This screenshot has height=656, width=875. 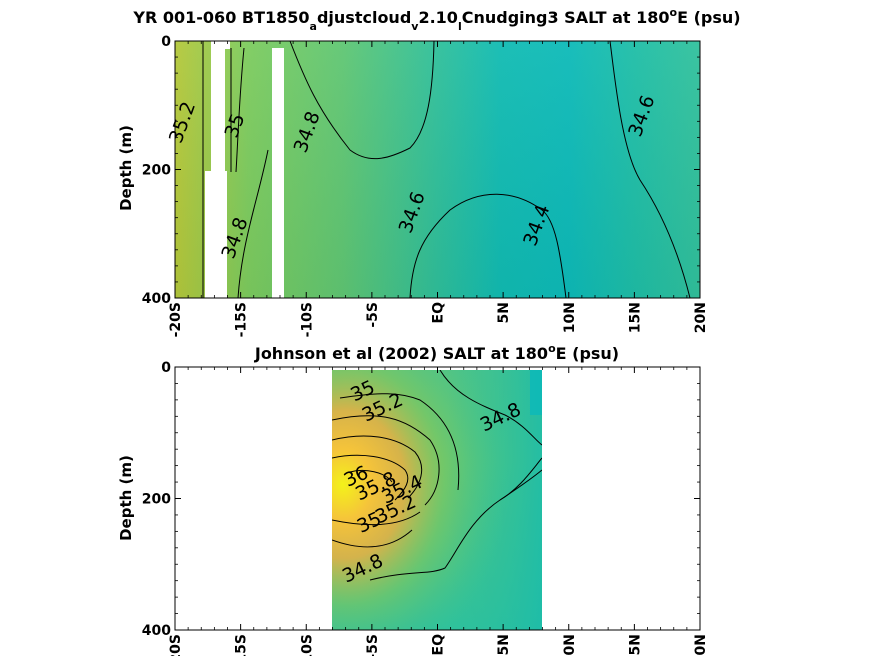 What do you see at coordinates (176, 645) in the screenshot?
I see `bottom-x-tick-label: -20S` at bounding box center [176, 645].